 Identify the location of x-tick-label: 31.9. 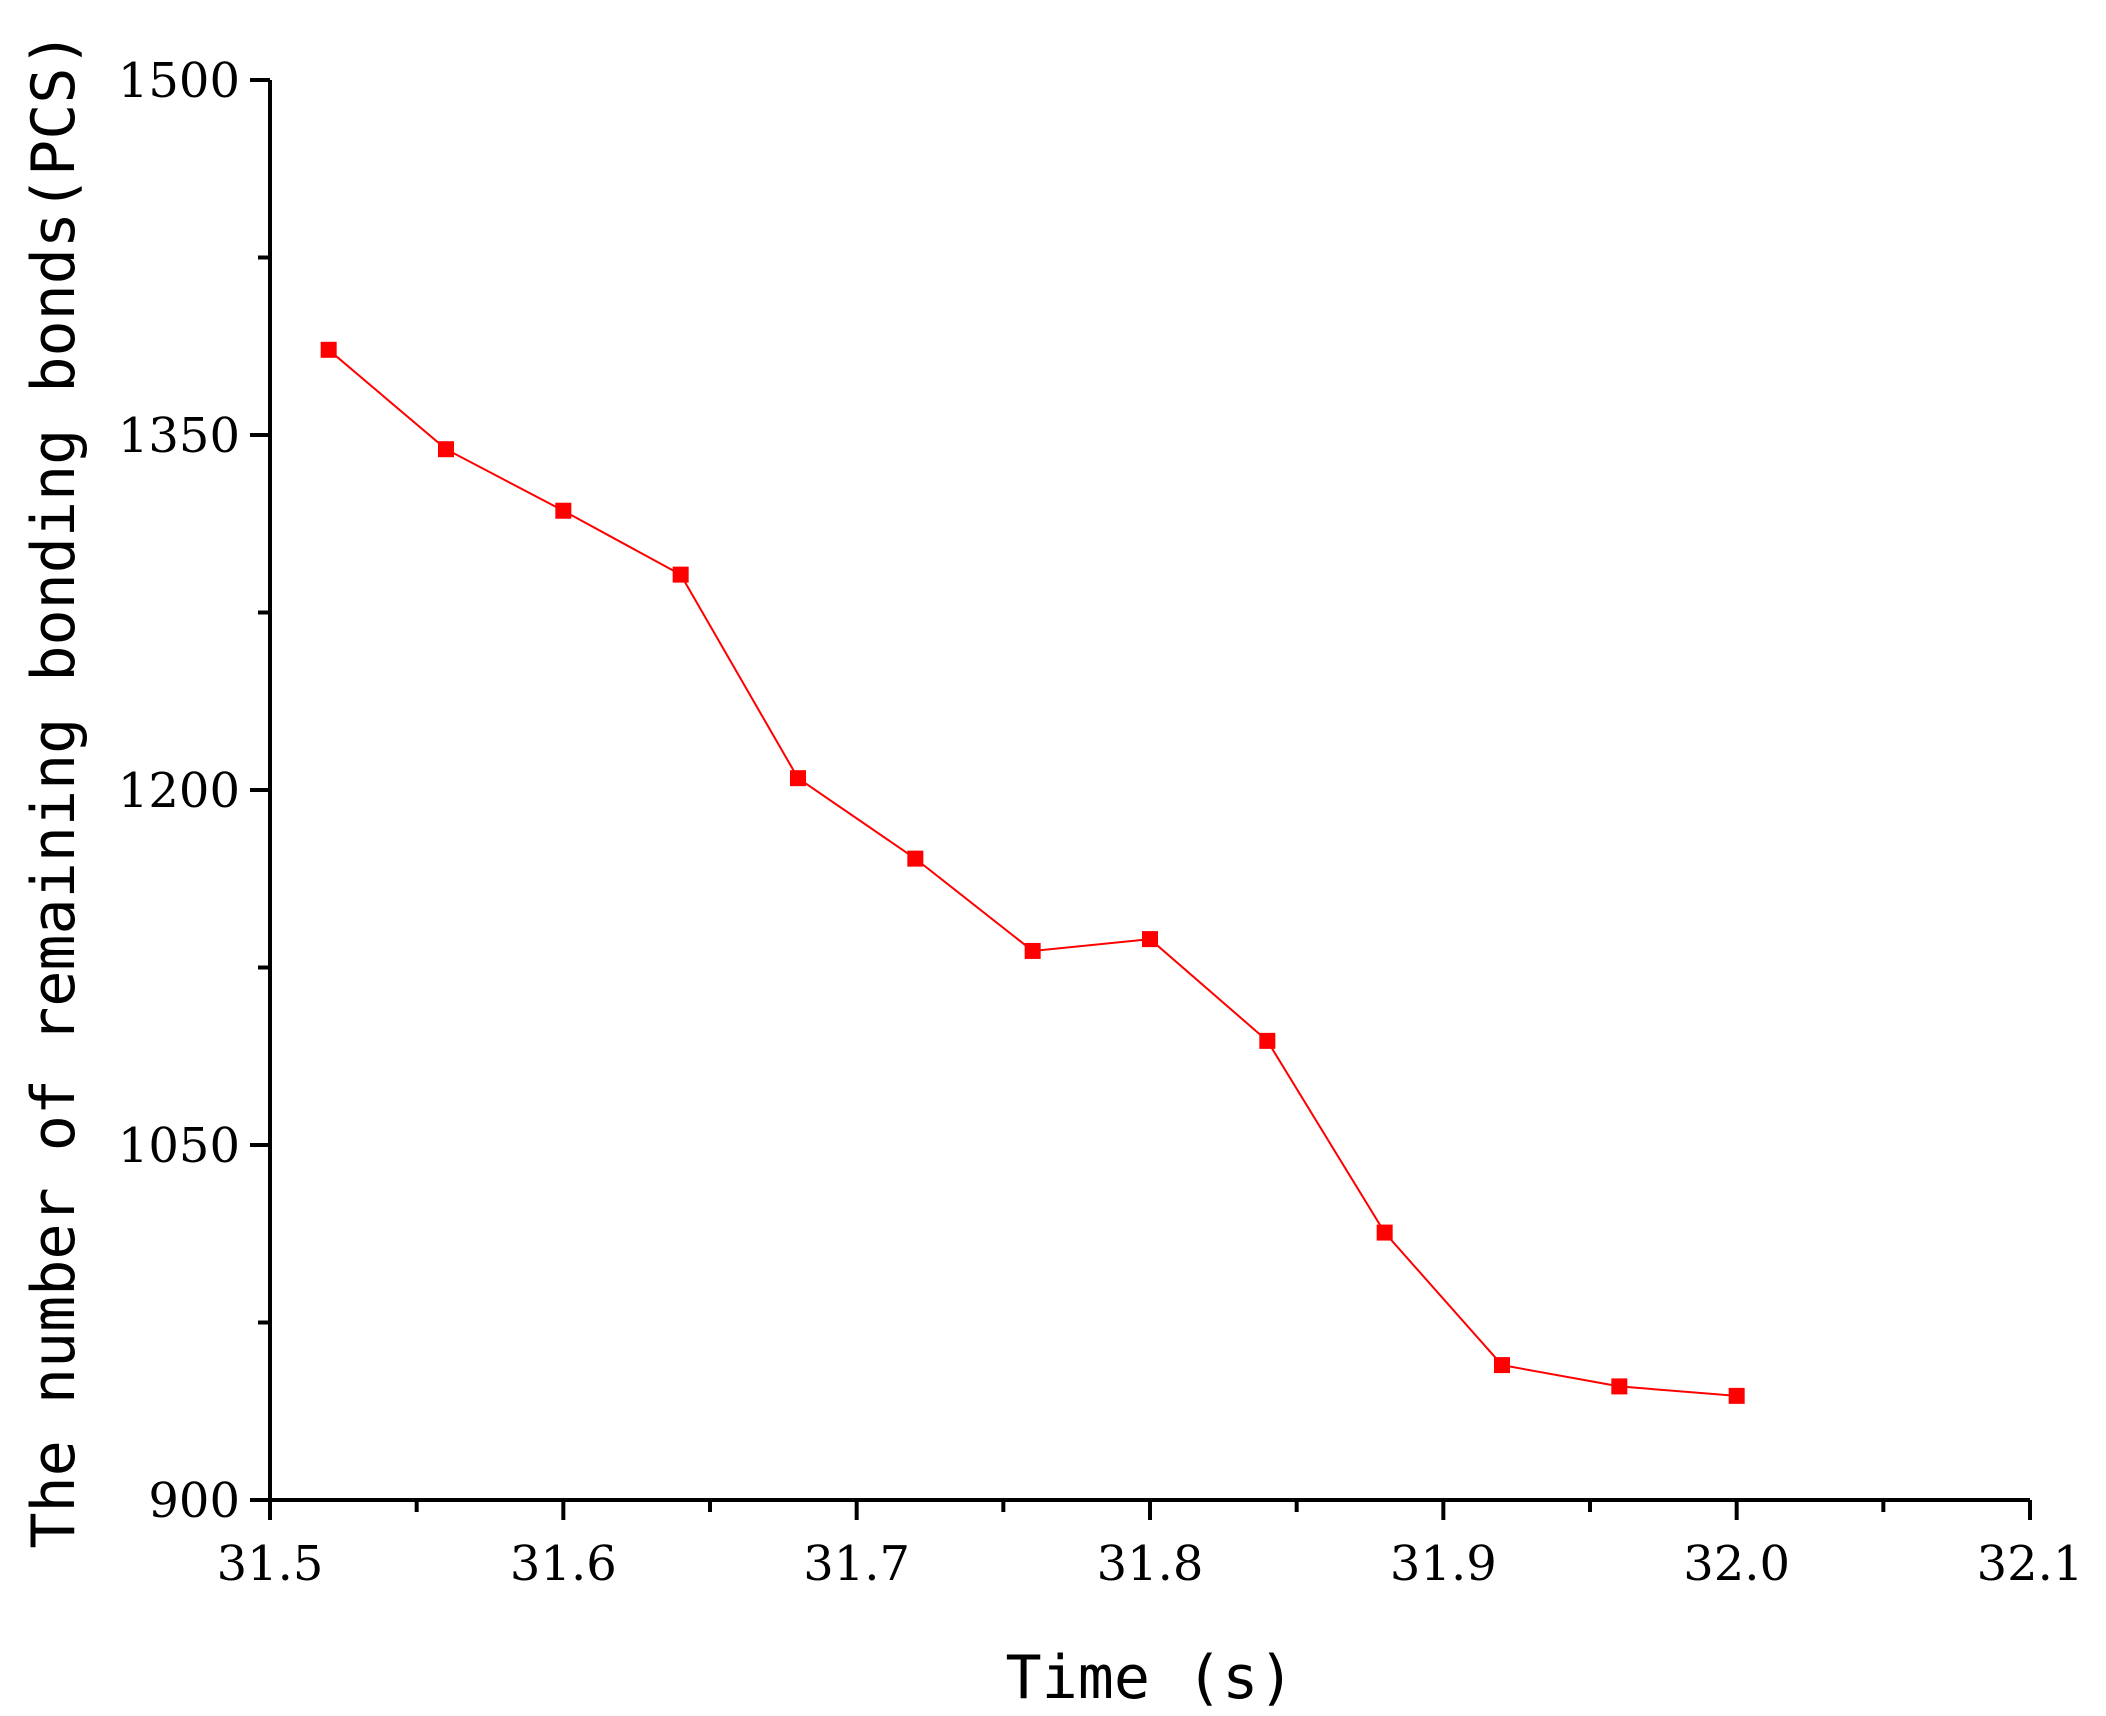
(1443, 1564).